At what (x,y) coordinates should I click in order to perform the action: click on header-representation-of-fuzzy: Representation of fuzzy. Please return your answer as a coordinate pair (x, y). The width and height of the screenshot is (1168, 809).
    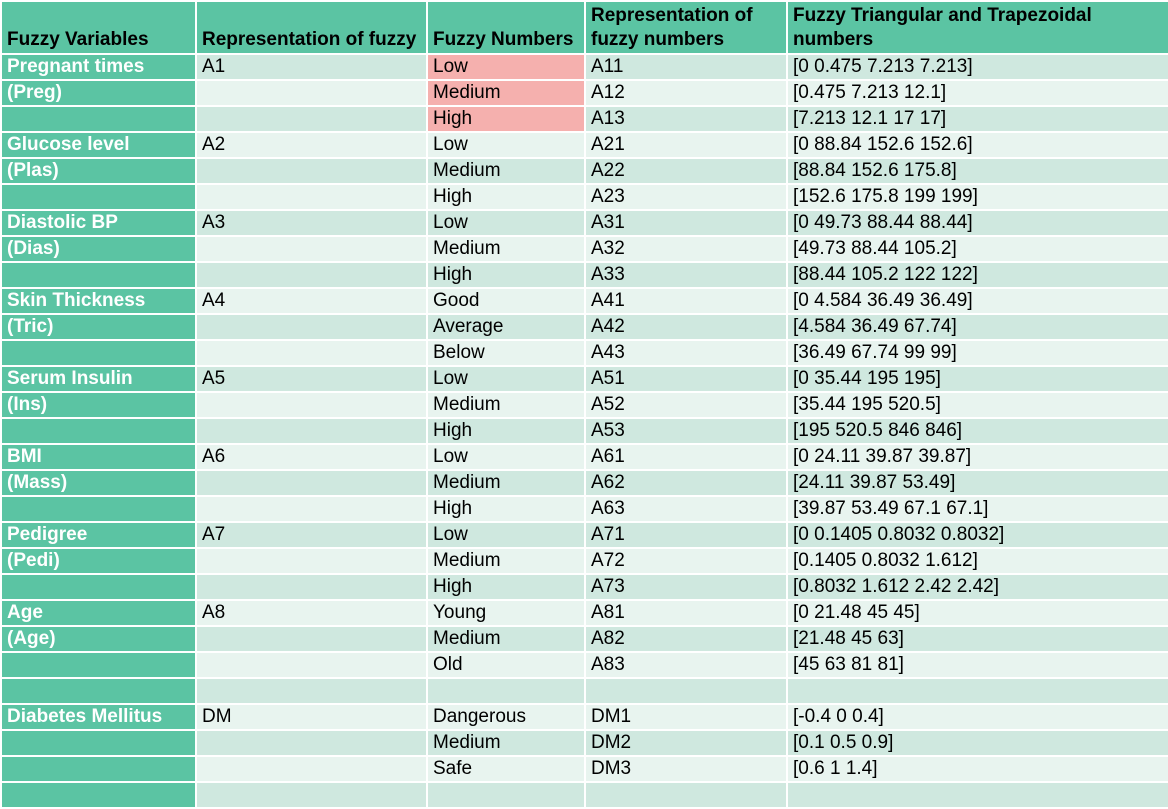
    Looking at the image, I should click on (311, 27).